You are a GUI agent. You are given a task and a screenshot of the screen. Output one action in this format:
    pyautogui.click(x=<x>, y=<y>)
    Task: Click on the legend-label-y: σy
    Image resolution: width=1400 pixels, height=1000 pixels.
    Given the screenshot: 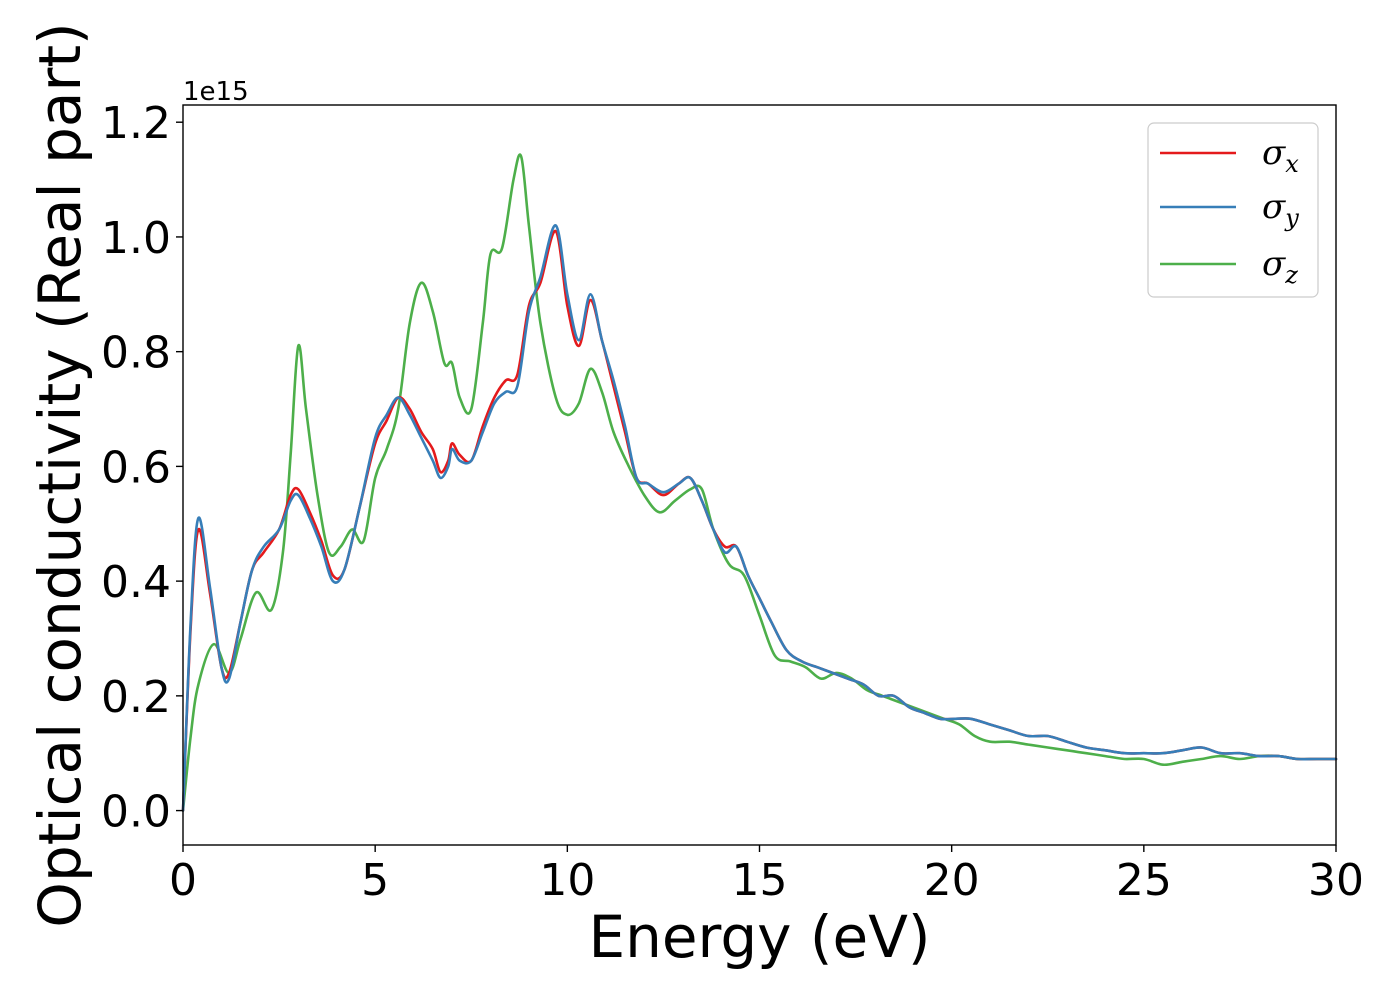 What is the action you would take?
    pyautogui.click(x=1280, y=209)
    